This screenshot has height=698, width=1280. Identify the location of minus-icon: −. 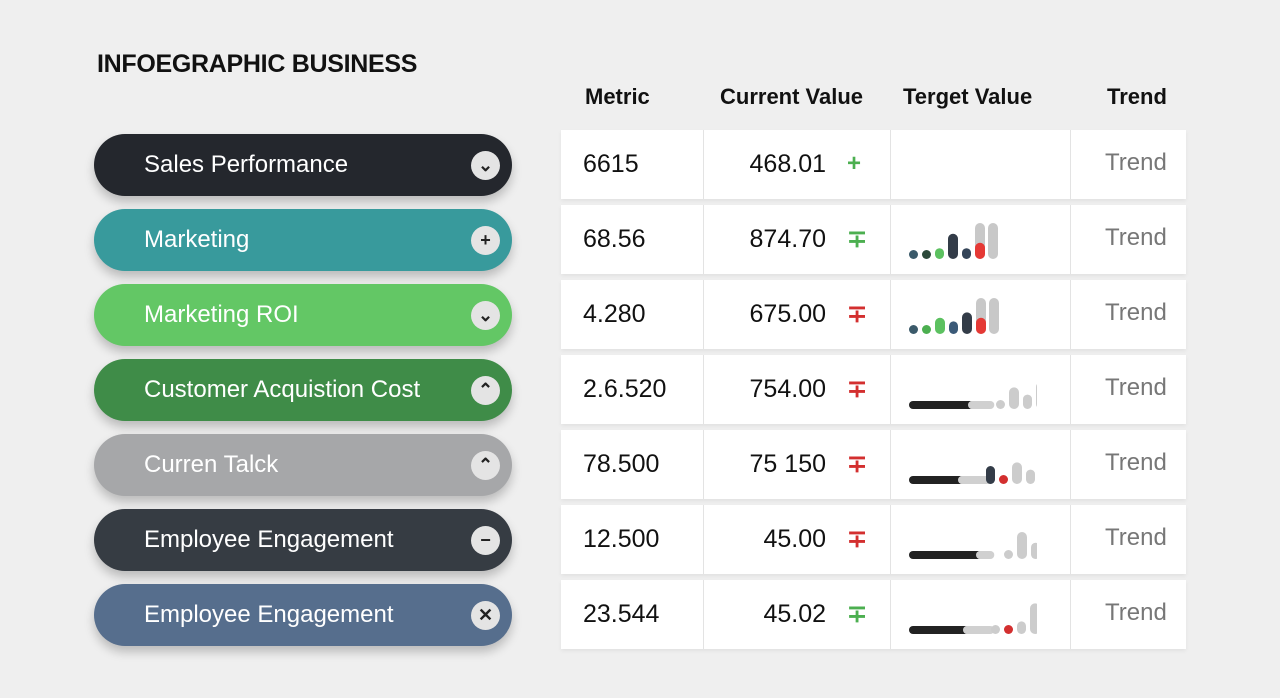
(485, 540).